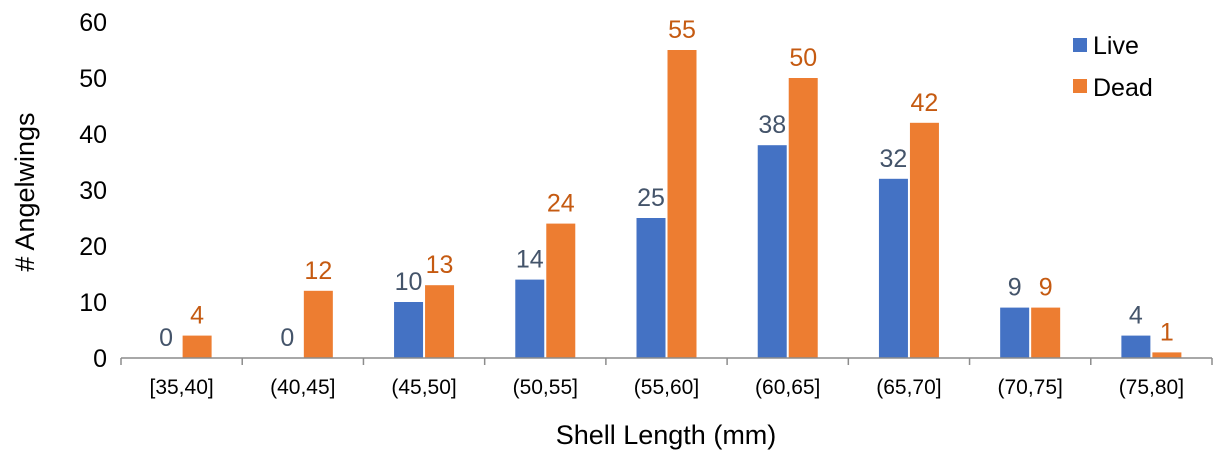 Image resolution: width=1217 pixels, height=453 pixels. What do you see at coordinates (93, 303) in the screenshot?
I see `y-tick-label: 10` at bounding box center [93, 303].